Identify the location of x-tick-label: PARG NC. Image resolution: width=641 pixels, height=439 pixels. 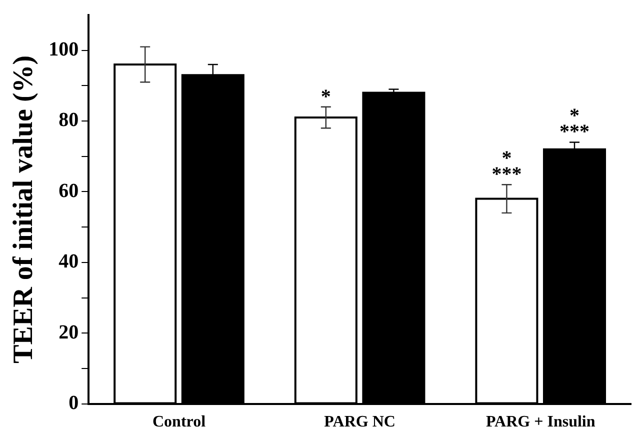
(360, 422).